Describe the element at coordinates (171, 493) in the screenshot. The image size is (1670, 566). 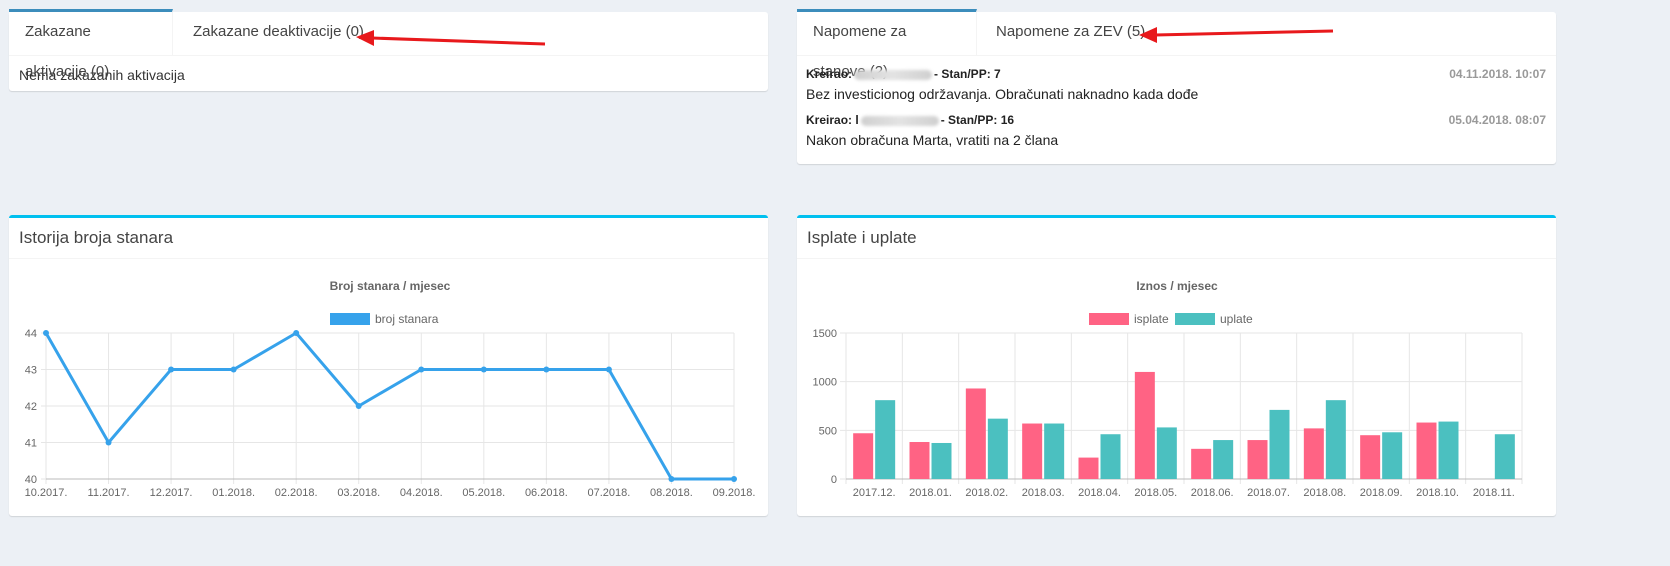
I see `x-tick-label: 12.2017.` at that location.